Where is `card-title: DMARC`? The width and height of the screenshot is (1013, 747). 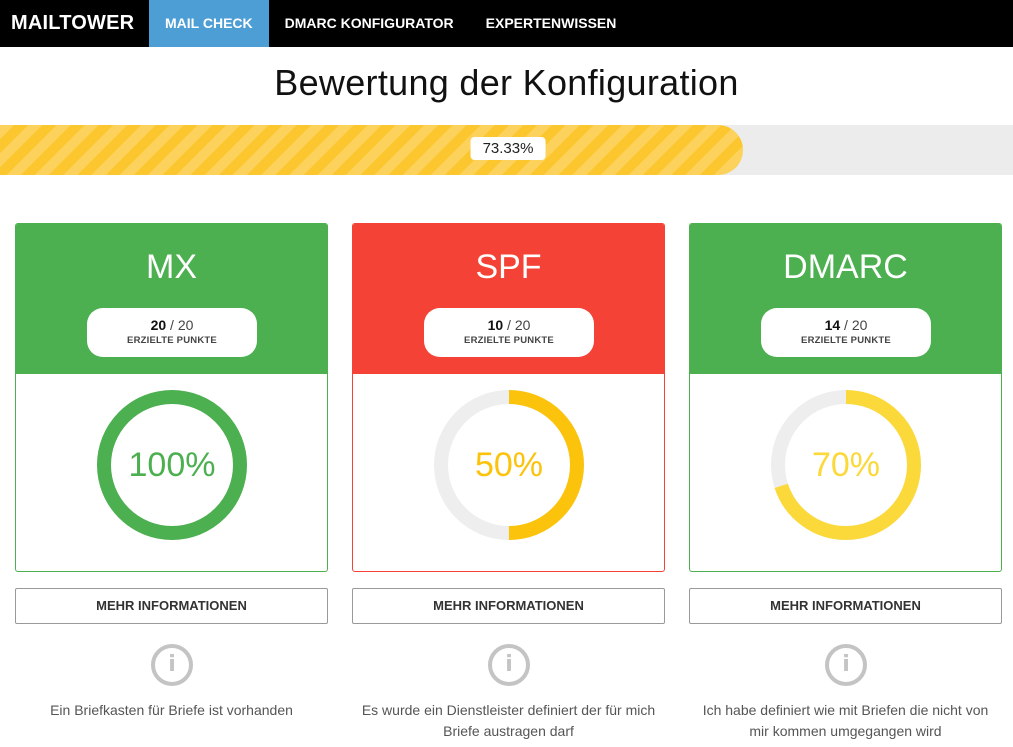
card-title: DMARC is located at coordinates (845, 267).